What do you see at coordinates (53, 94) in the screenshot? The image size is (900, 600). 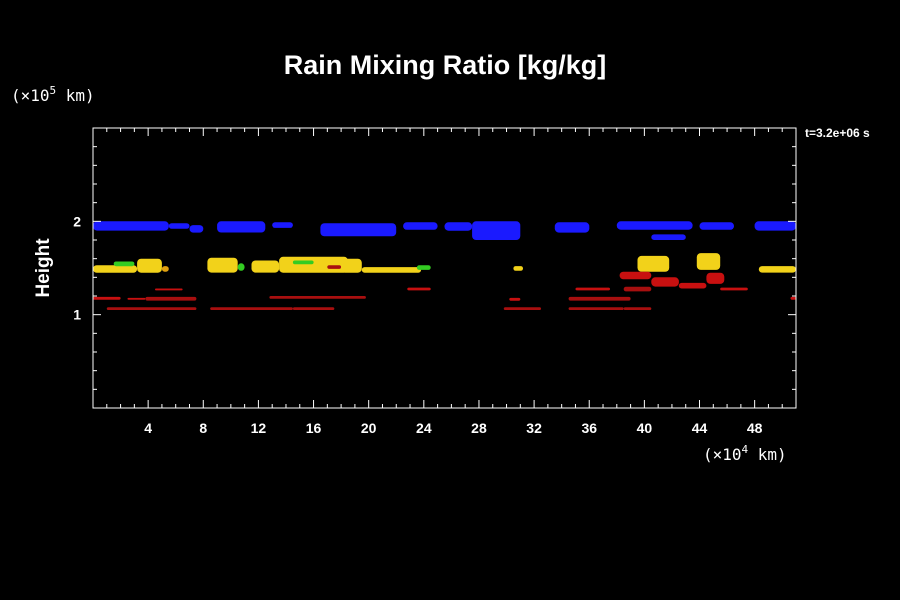 I see `y-axis-unit: (×105 km)` at bounding box center [53, 94].